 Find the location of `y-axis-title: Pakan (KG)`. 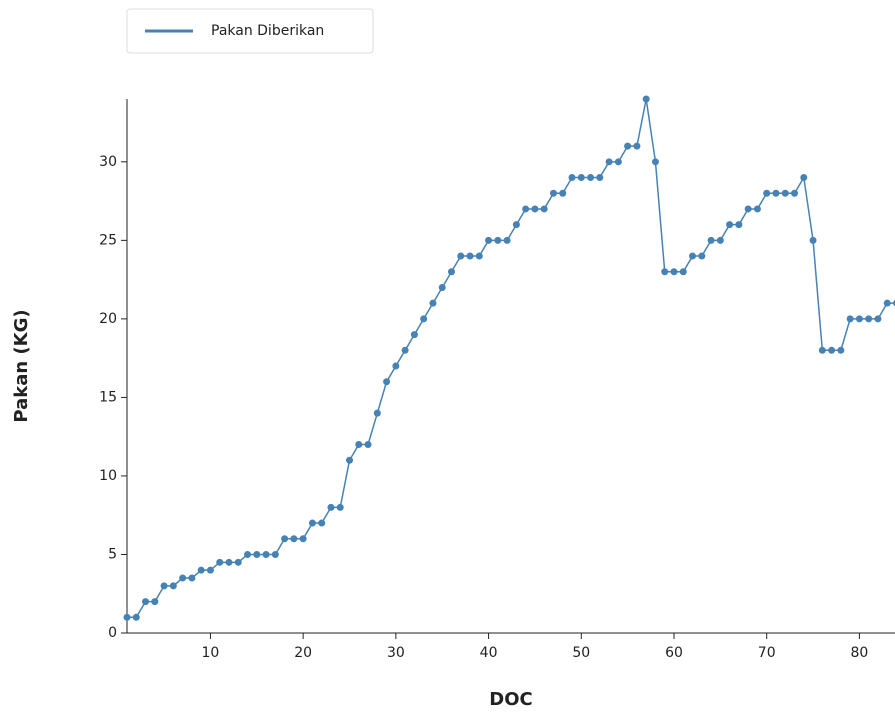

y-axis-title: Pakan (KG) is located at coordinates (21, 365).